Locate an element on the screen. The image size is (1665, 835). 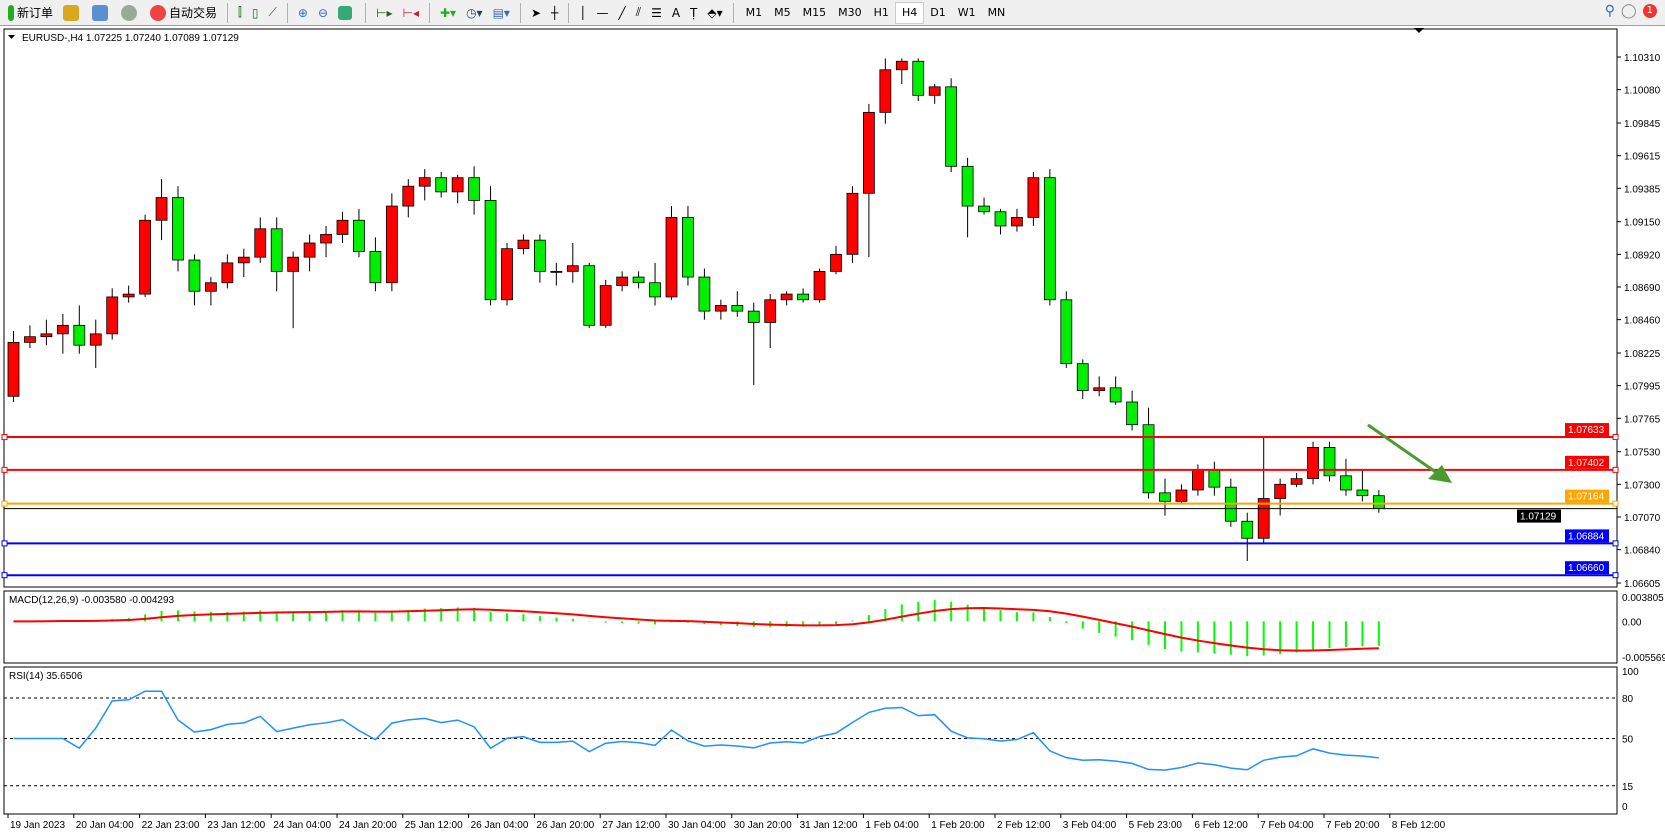
text-label-button: Ṭ is located at coordinates (693, 13).